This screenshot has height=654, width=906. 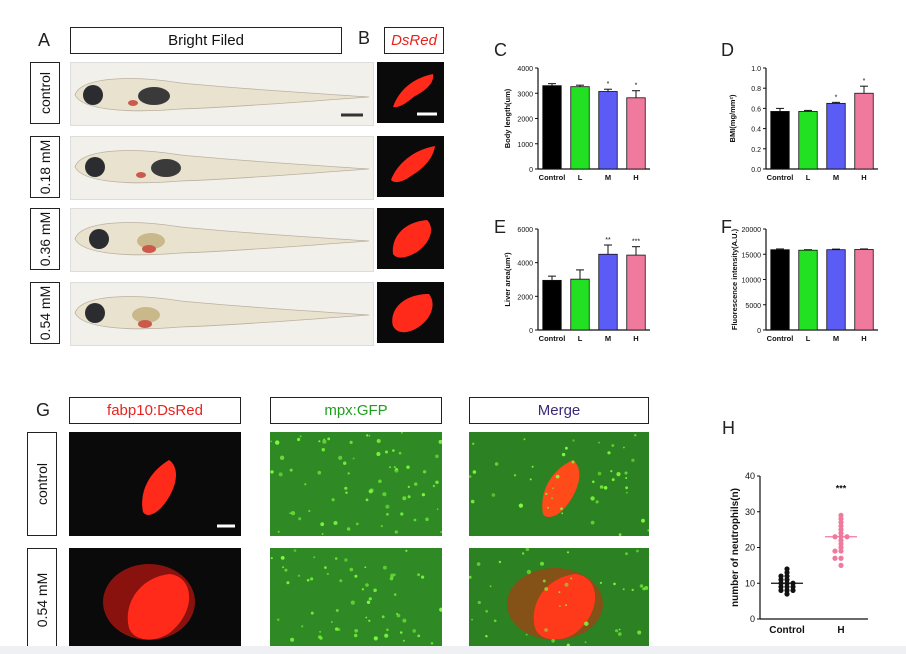 What do you see at coordinates (507, 118) in the screenshot?
I see `y-axis-label-C: Body length(um)` at bounding box center [507, 118].